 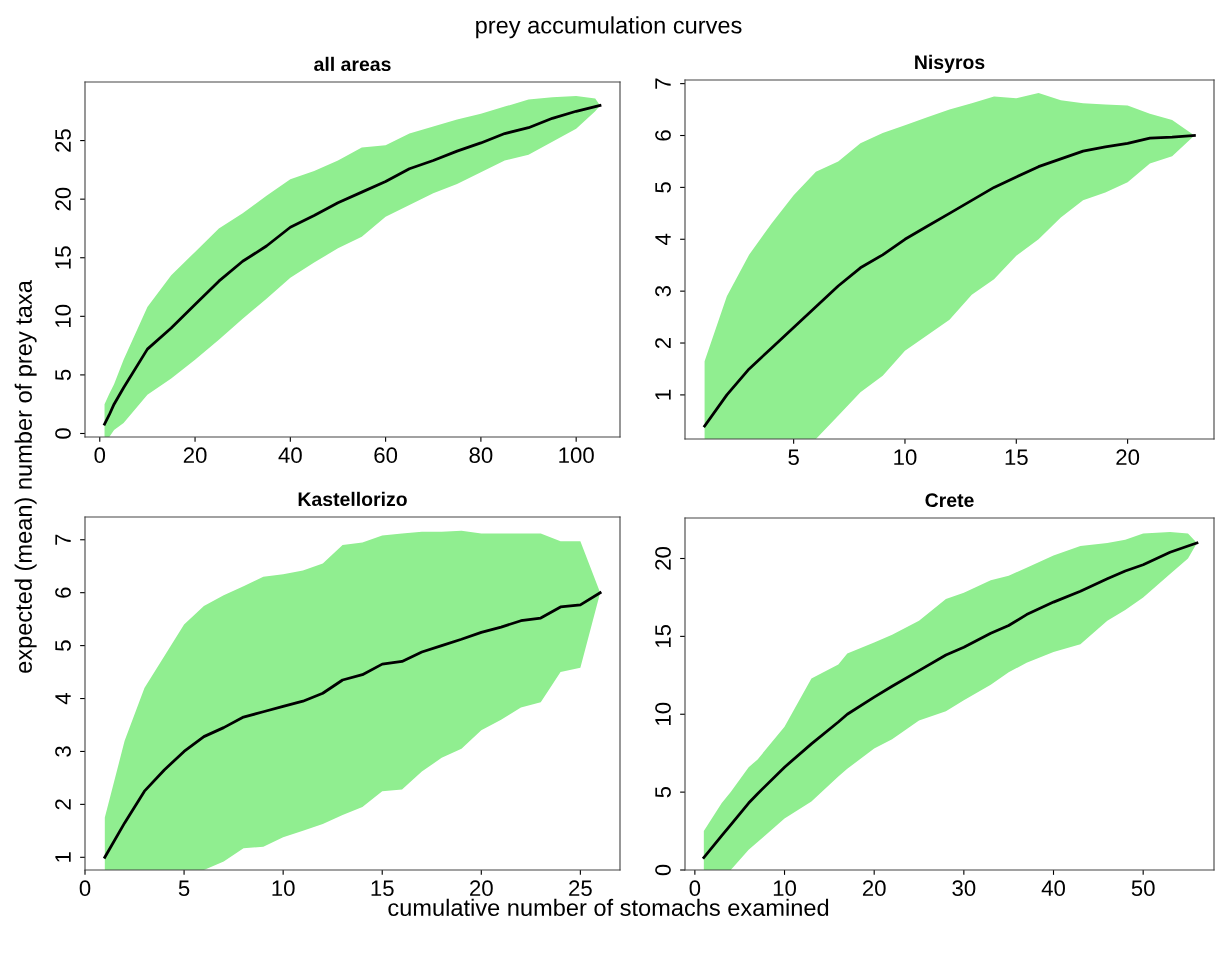 What do you see at coordinates (481, 455) in the screenshot?
I see `x-tick-label: 80` at bounding box center [481, 455].